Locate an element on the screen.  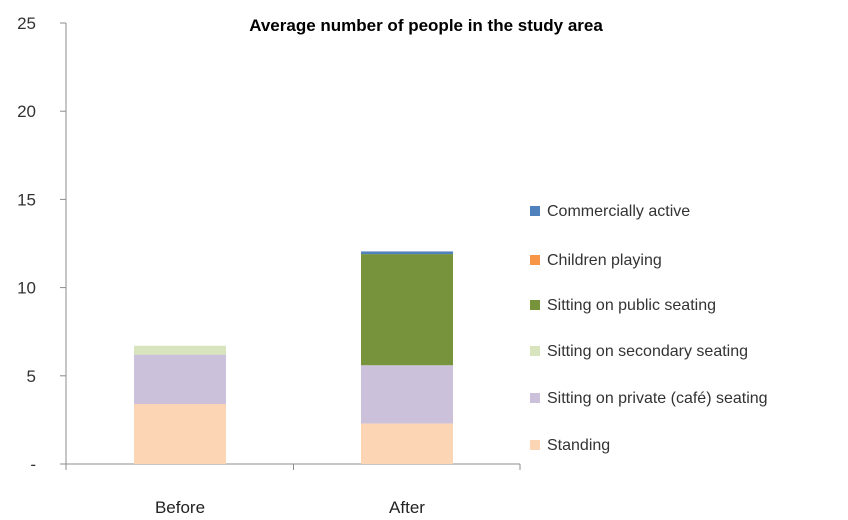
y-tick-label: - is located at coordinates (33, 464).